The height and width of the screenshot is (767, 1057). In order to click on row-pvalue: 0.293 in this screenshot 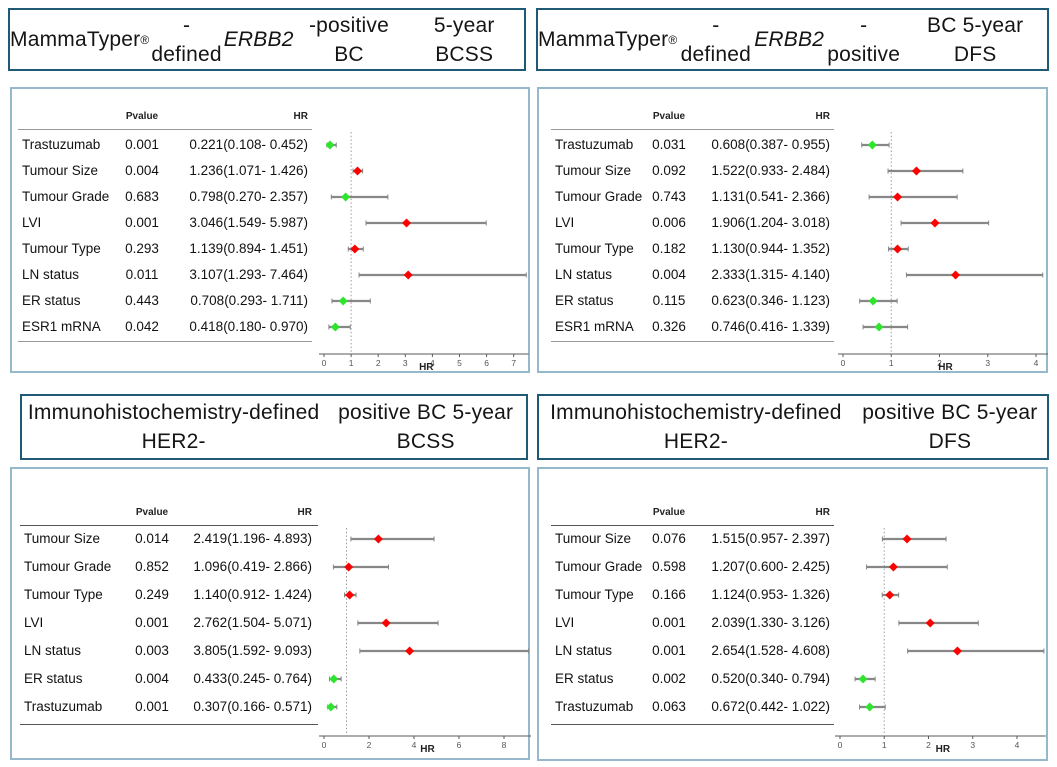, I will do `click(142, 248)`.